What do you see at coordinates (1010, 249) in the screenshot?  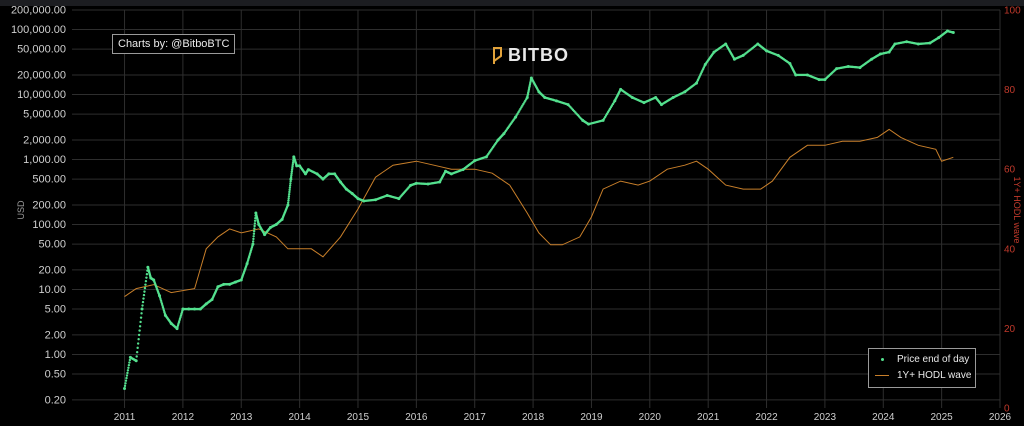 I see `y-right-tick-label: 40` at bounding box center [1010, 249].